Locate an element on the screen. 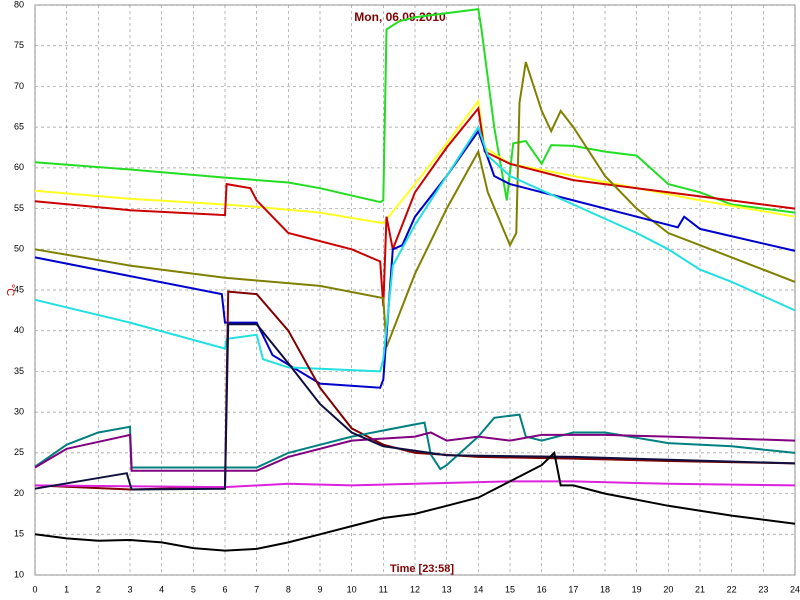 This screenshot has width=800, height=600. x-tick-label: 22 is located at coordinates (732, 589).